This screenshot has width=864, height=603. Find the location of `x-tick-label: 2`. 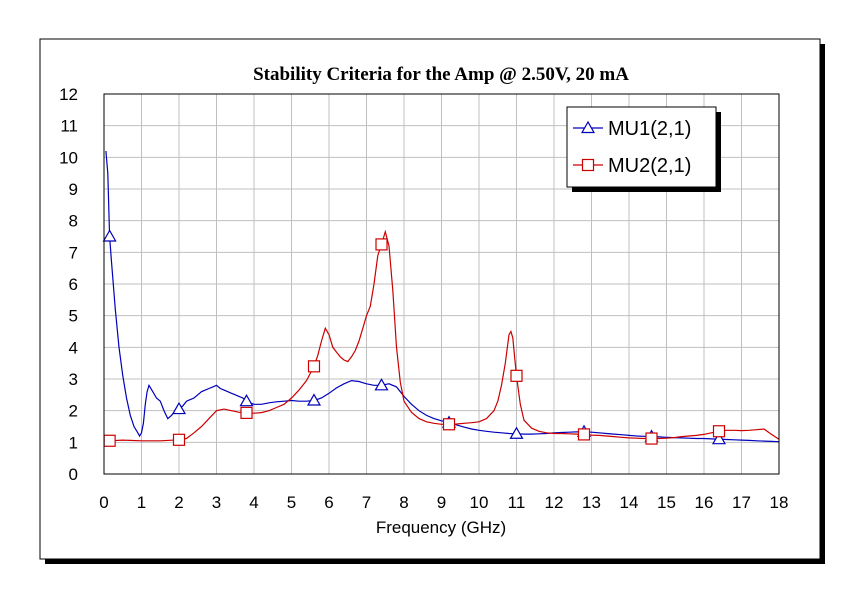

x-tick-label: 2 is located at coordinates (178, 502).